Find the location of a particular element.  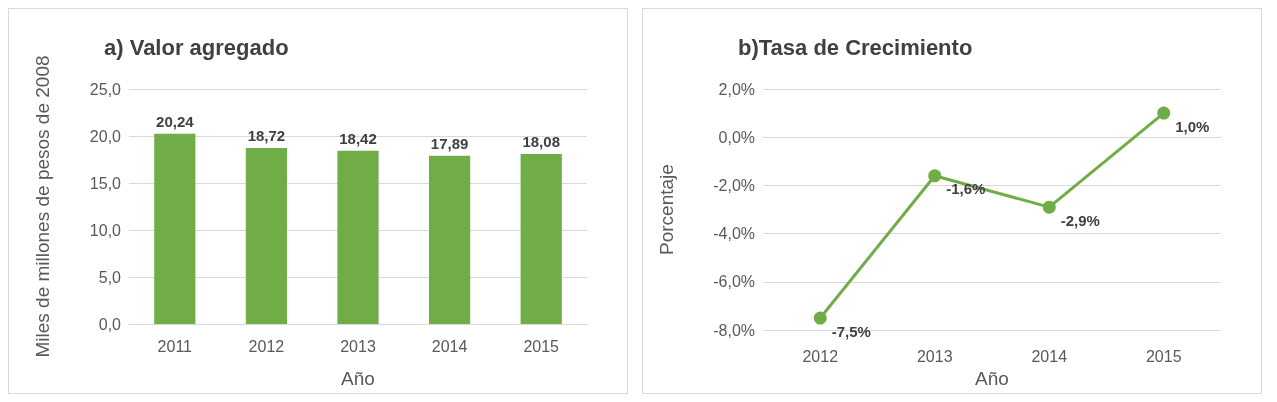

data-label: 20,24 is located at coordinates (175, 121).